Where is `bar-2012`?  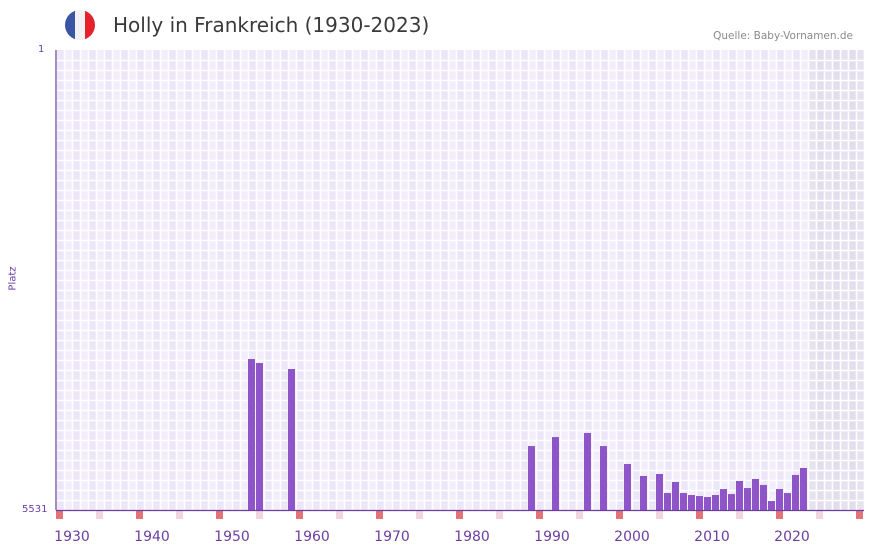
bar-2012 is located at coordinates (731, 502).